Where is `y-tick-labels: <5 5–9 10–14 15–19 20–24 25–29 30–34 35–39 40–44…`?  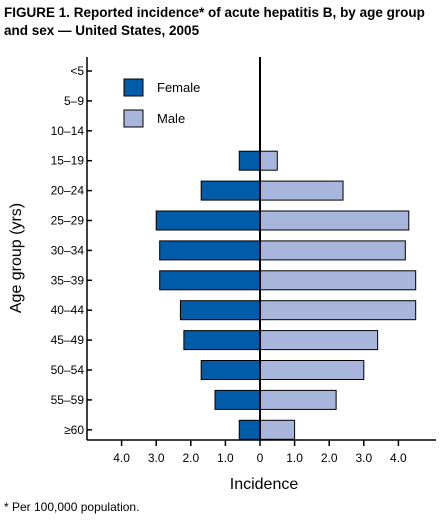 y-tick-labels: <5 5–9 10–14 15–19 20–24 25–29 30–34 35–39 40–44… is located at coordinates (68, 250).